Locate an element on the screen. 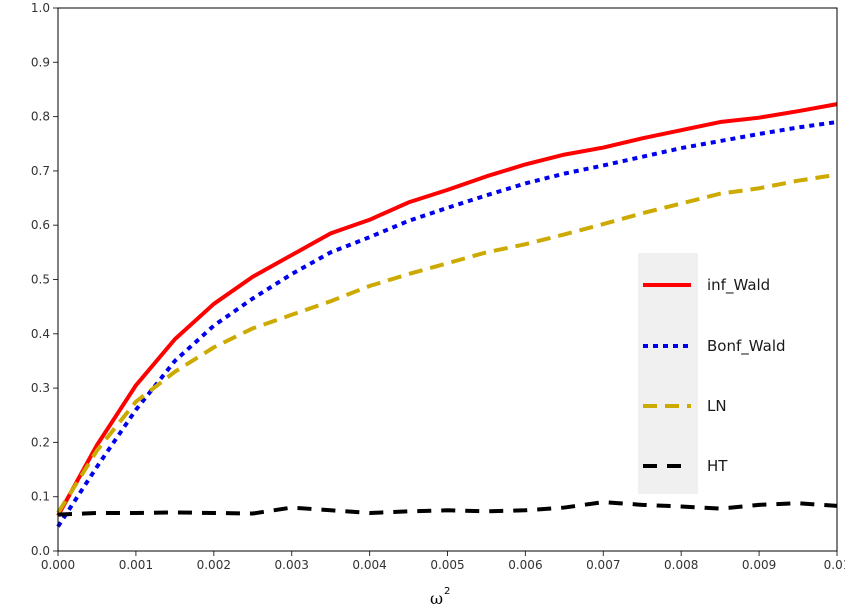 The width and height of the screenshot is (845, 610). x-tick-label: 0.001 is located at coordinates (136, 565).